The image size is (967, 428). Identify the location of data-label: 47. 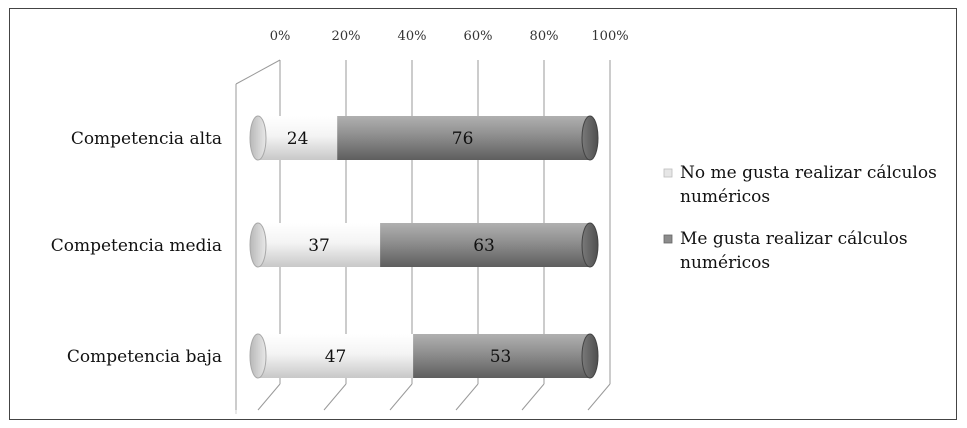
(336, 357).